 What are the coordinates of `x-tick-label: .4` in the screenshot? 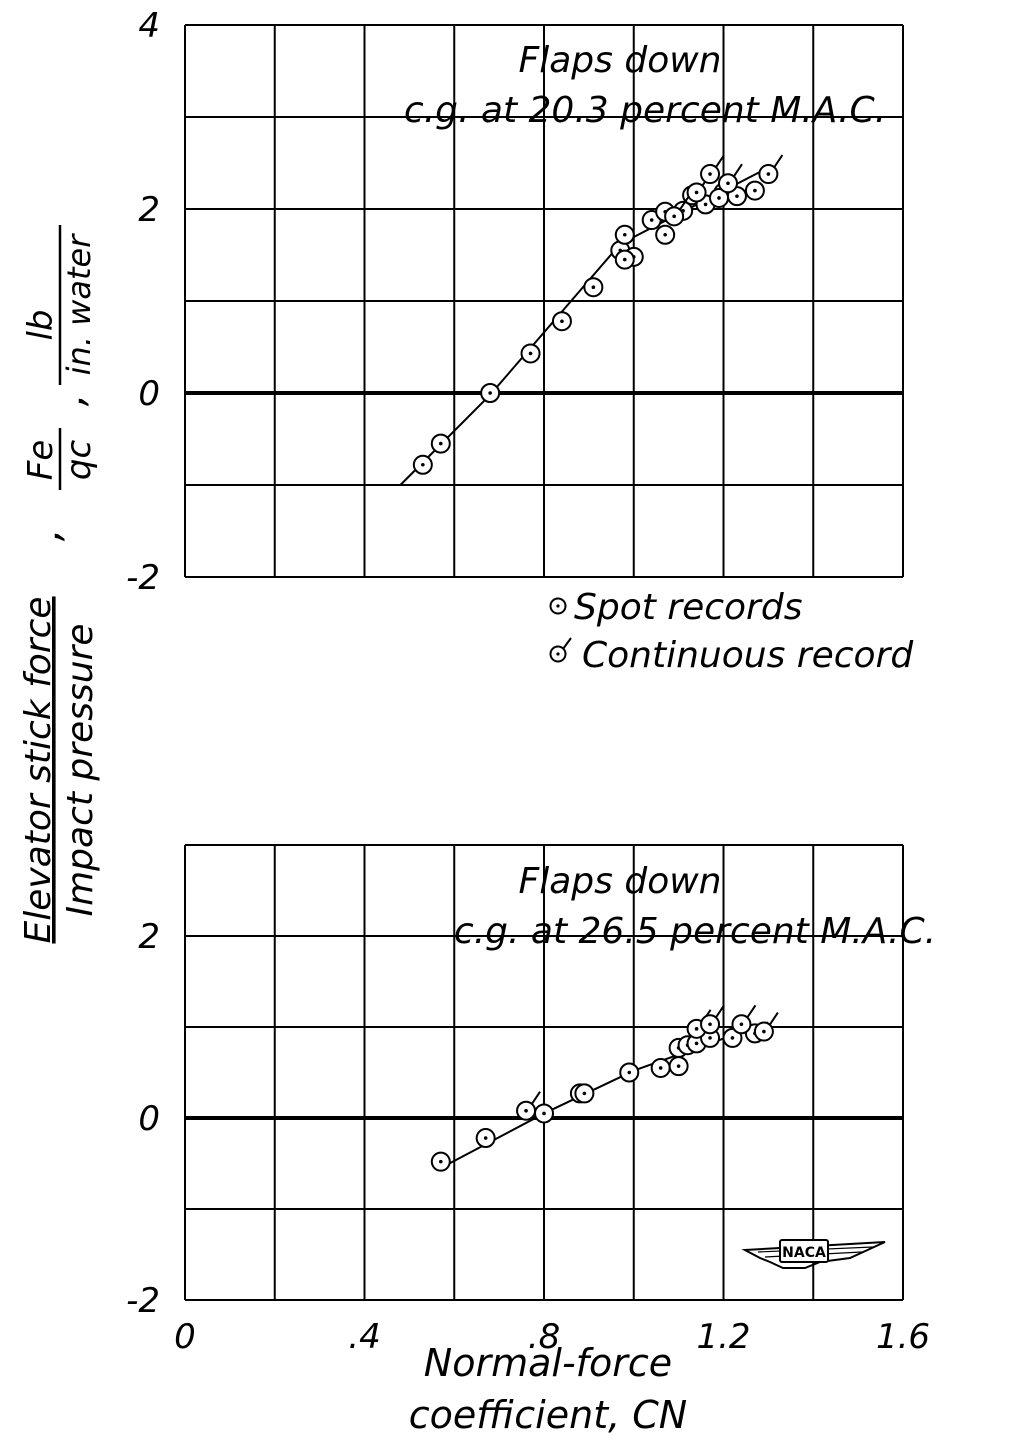 It's located at (364, 1337).